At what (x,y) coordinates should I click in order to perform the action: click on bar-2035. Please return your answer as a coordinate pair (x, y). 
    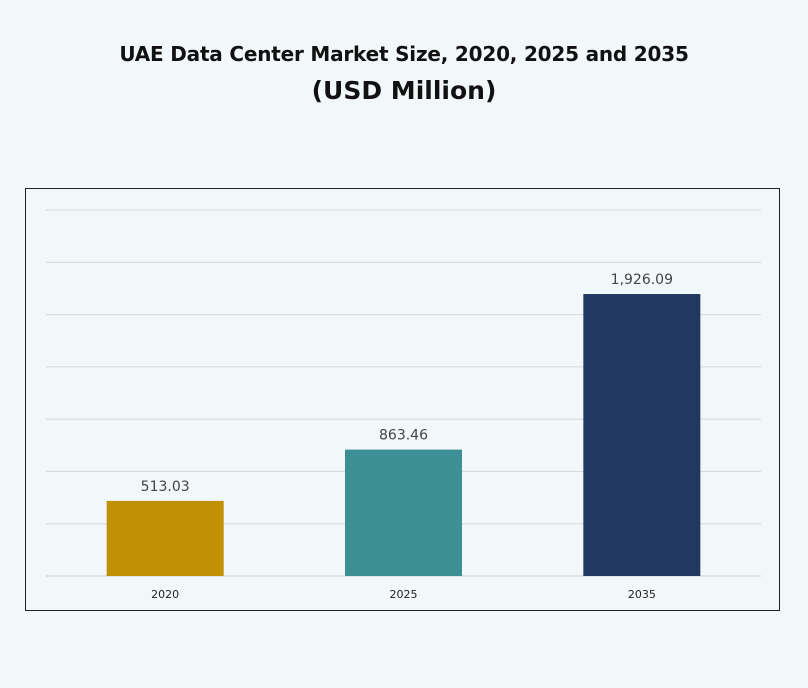
    Looking at the image, I should click on (642, 435).